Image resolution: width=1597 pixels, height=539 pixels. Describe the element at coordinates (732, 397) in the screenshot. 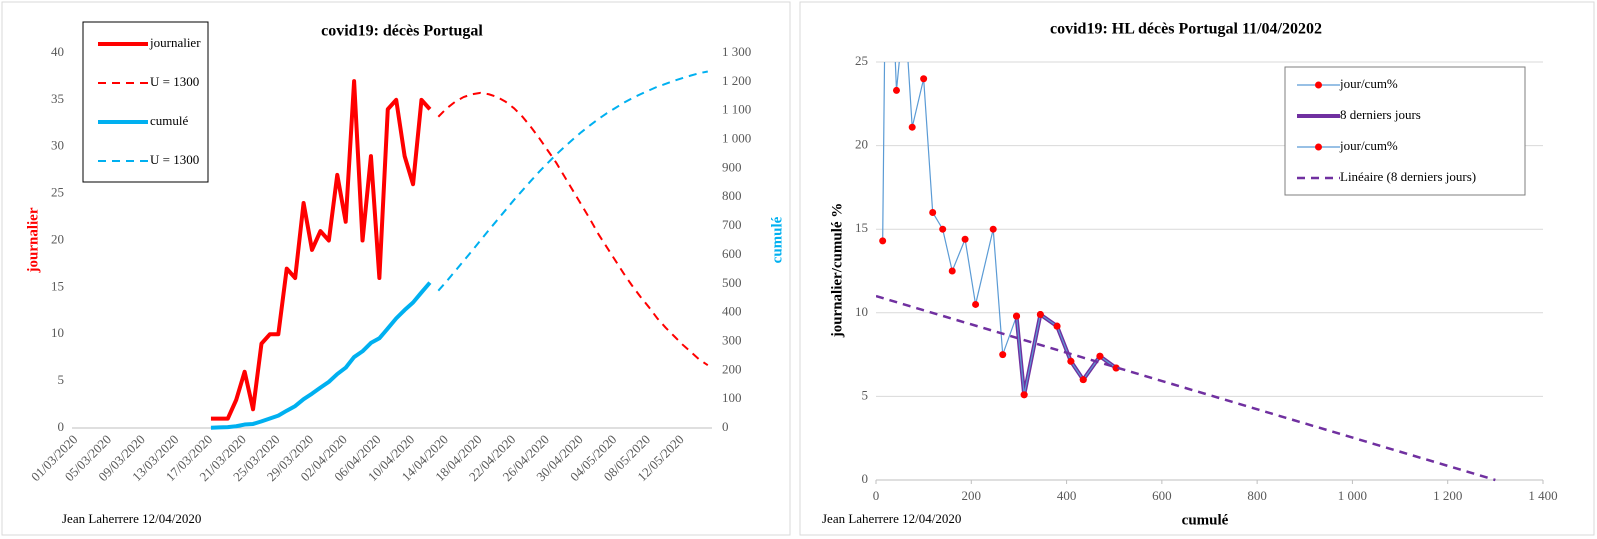

I see `y2-tick-label: 100` at that location.